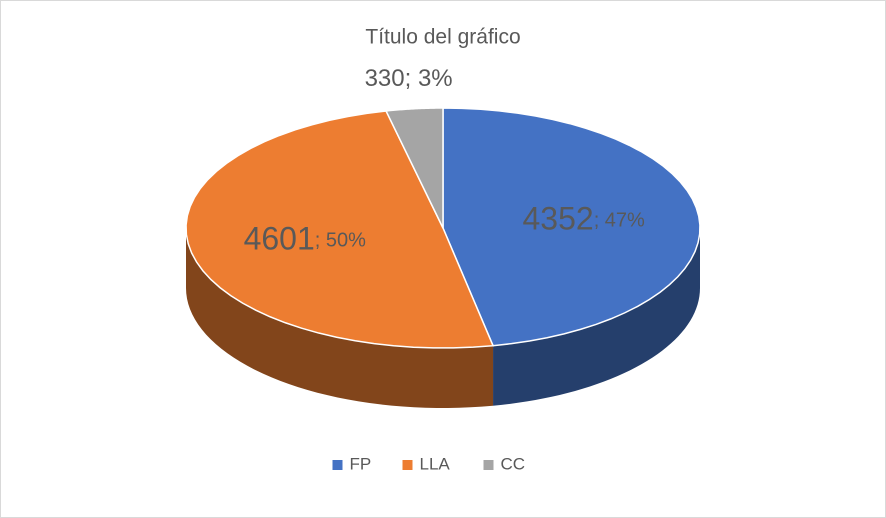 The height and width of the screenshot is (518, 886). I want to click on data-label-percent: ; 3%, so click(429, 78).